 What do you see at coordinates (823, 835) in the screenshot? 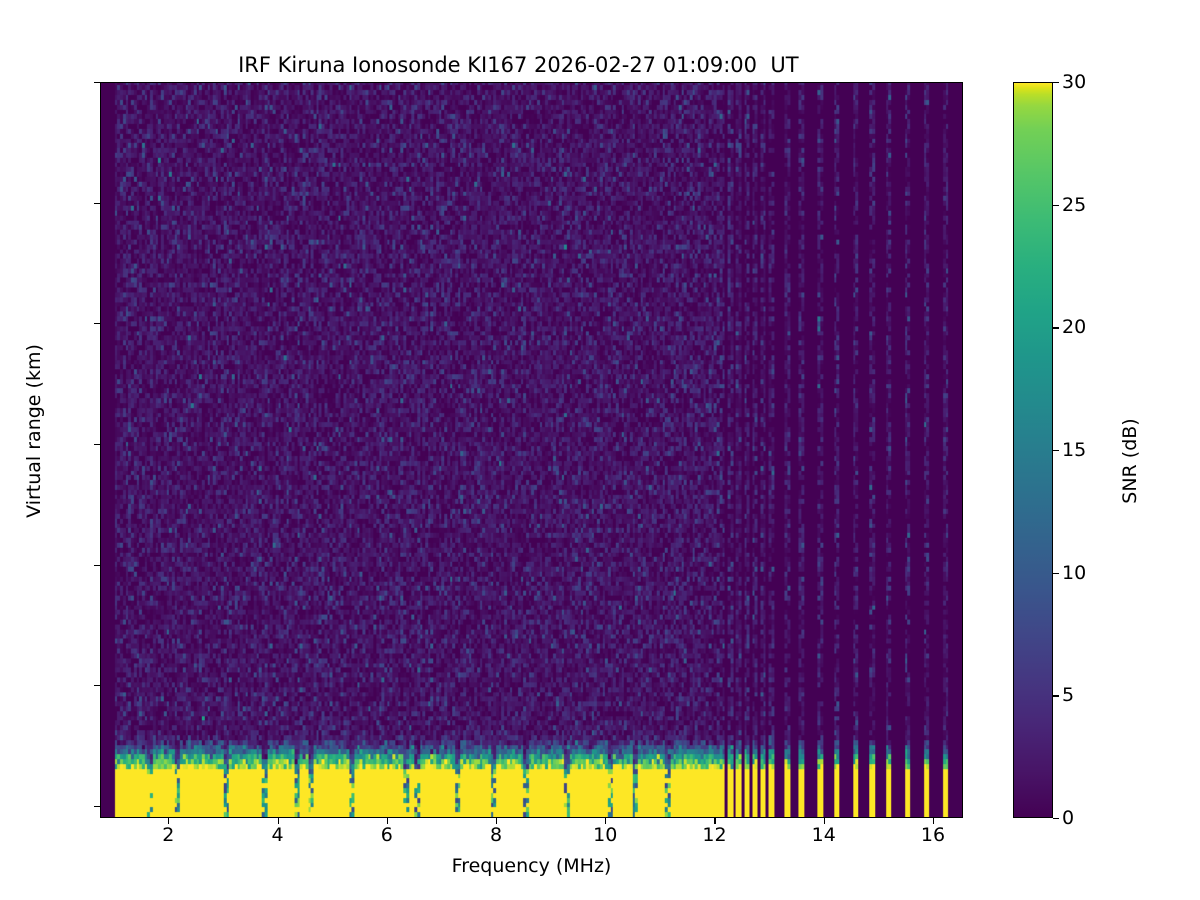
I see `x-tick-label: 14` at bounding box center [823, 835].